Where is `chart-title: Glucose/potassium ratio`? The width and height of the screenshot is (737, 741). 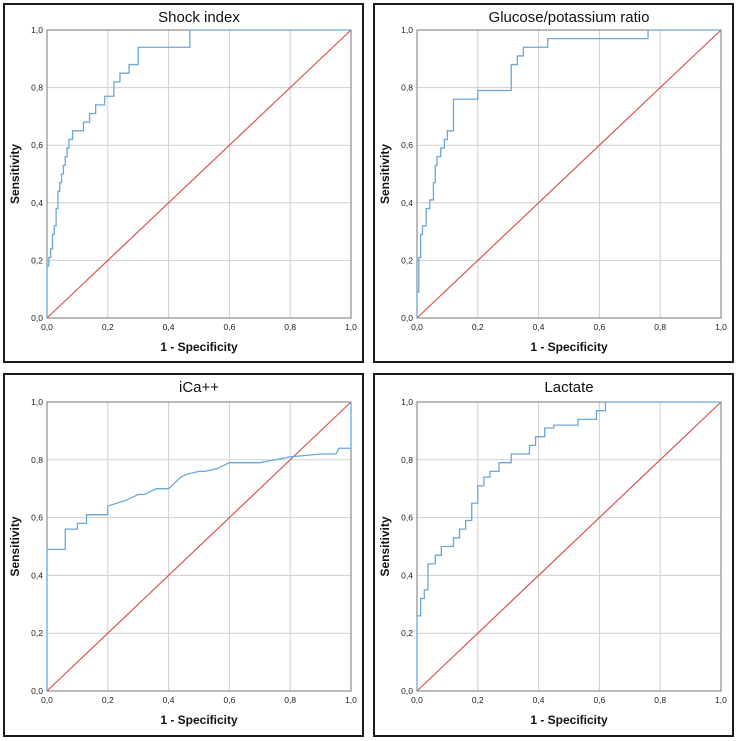
chart-title: Glucose/potassium ratio is located at coordinates (569, 17).